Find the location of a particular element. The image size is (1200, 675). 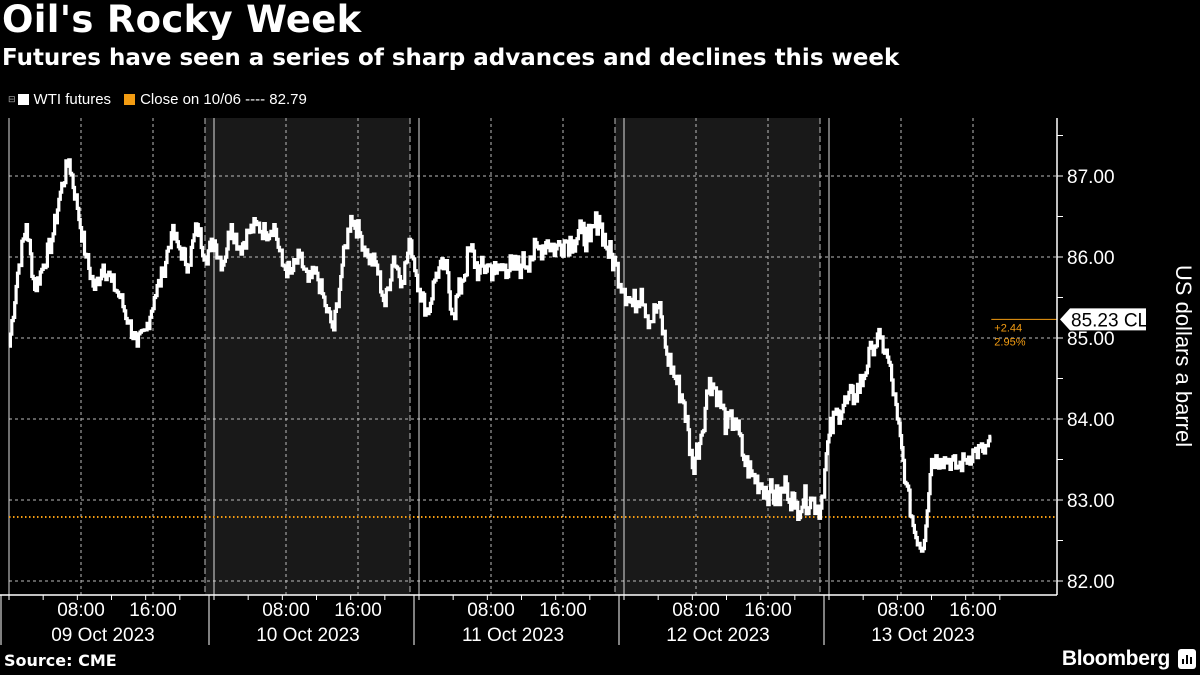

legend-item-close: Close on 10/06 ---- 82.79 is located at coordinates (215, 99).